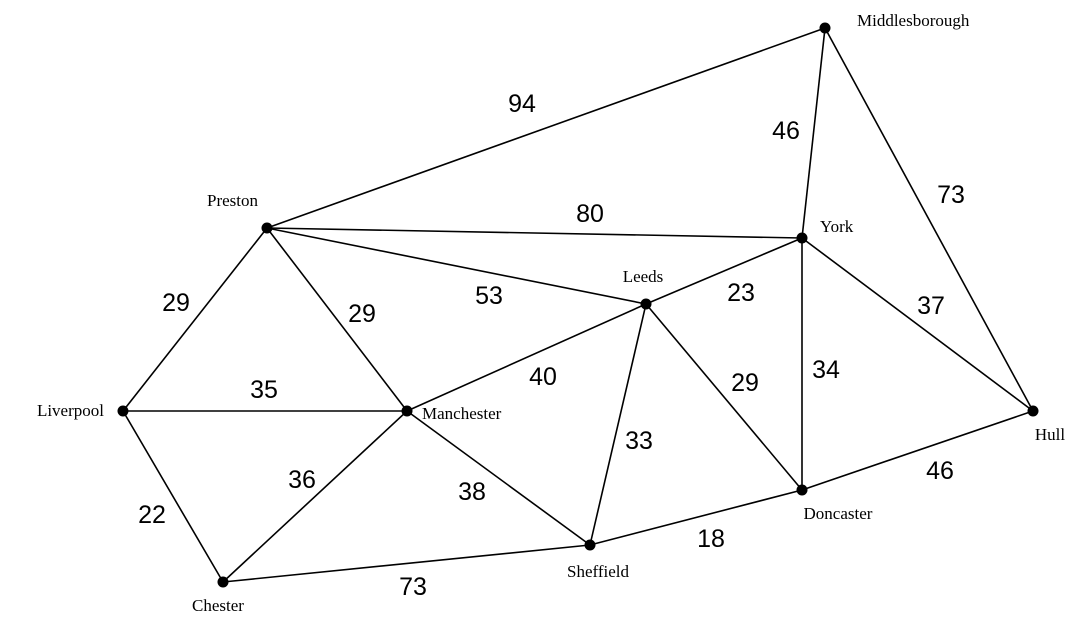 The image size is (1074, 621). Describe the element at coordinates (264, 390) in the screenshot. I see `edge-weight-liverpool-manchester: 35` at that location.